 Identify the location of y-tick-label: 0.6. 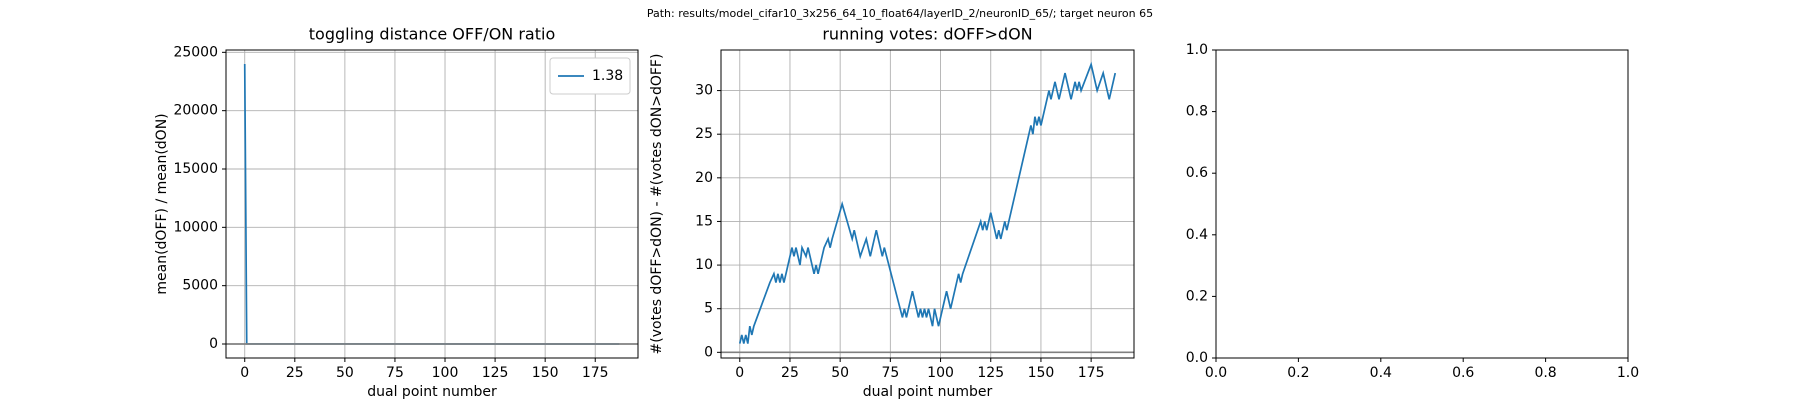
(1197, 173).